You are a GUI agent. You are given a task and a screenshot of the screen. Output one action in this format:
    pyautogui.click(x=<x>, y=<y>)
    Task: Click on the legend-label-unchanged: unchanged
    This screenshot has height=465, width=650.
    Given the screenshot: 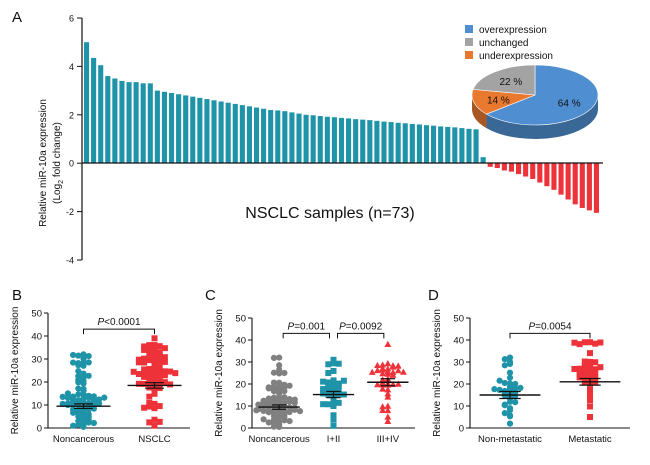 What is the action you would take?
    pyautogui.click(x=504, y=43)
    